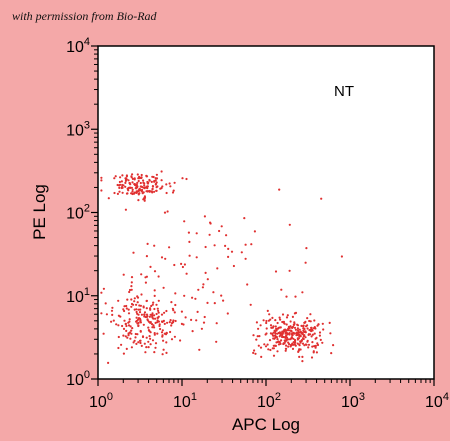  I want to click on y-axis-label: PE Log, so click(39, 212).